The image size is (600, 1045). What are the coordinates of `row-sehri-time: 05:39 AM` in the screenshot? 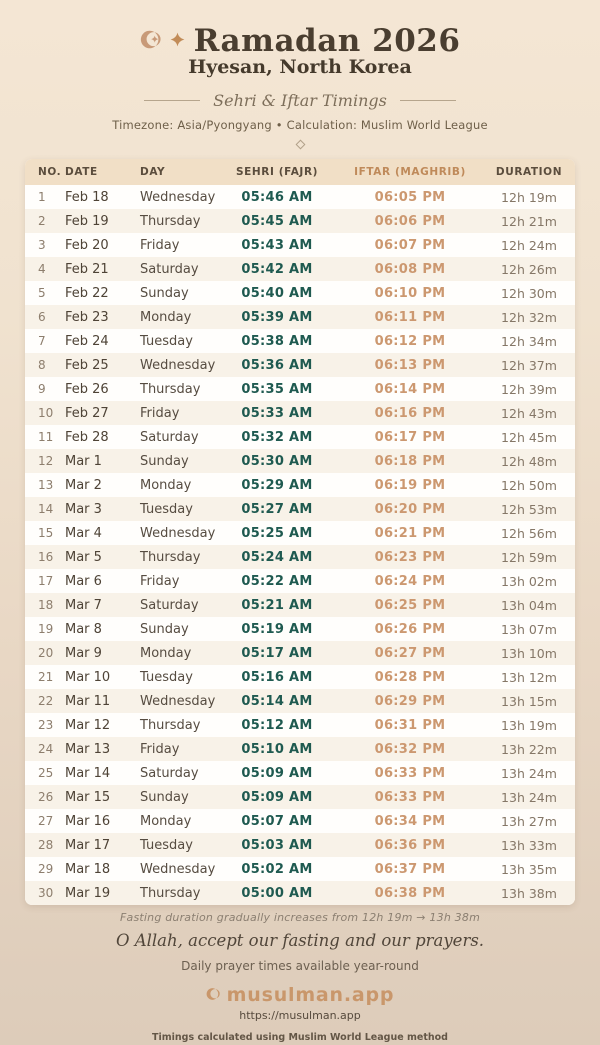 It's located at (277, 317).